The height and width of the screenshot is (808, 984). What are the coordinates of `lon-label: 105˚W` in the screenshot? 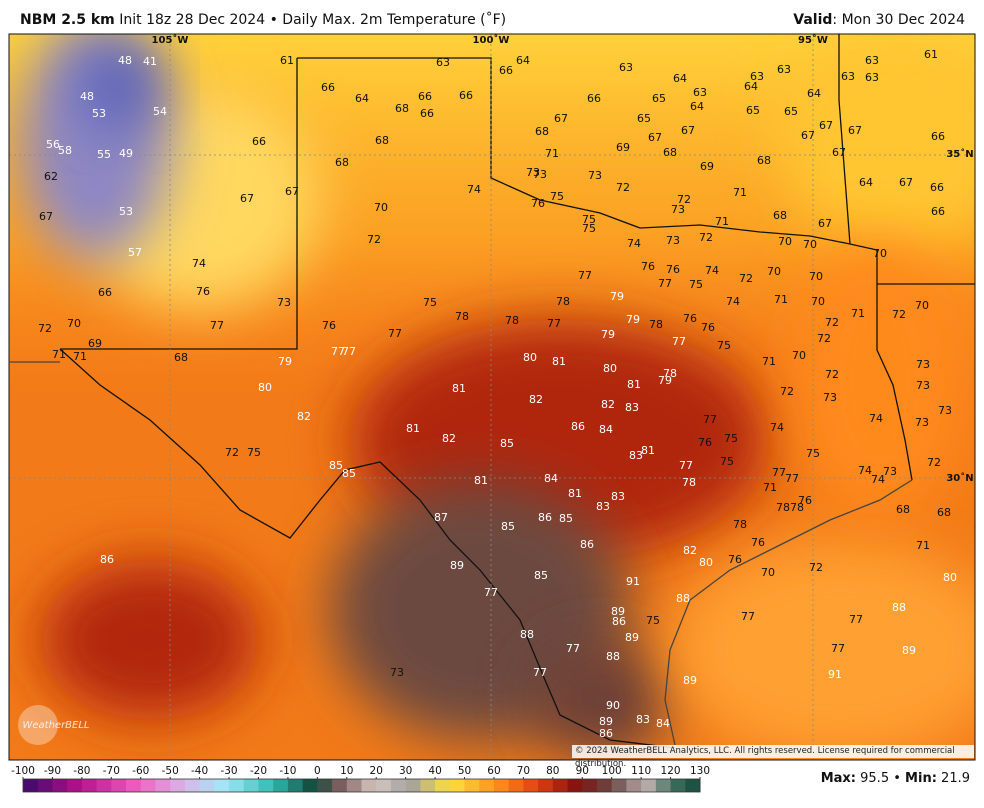 It's located at (170, 40).